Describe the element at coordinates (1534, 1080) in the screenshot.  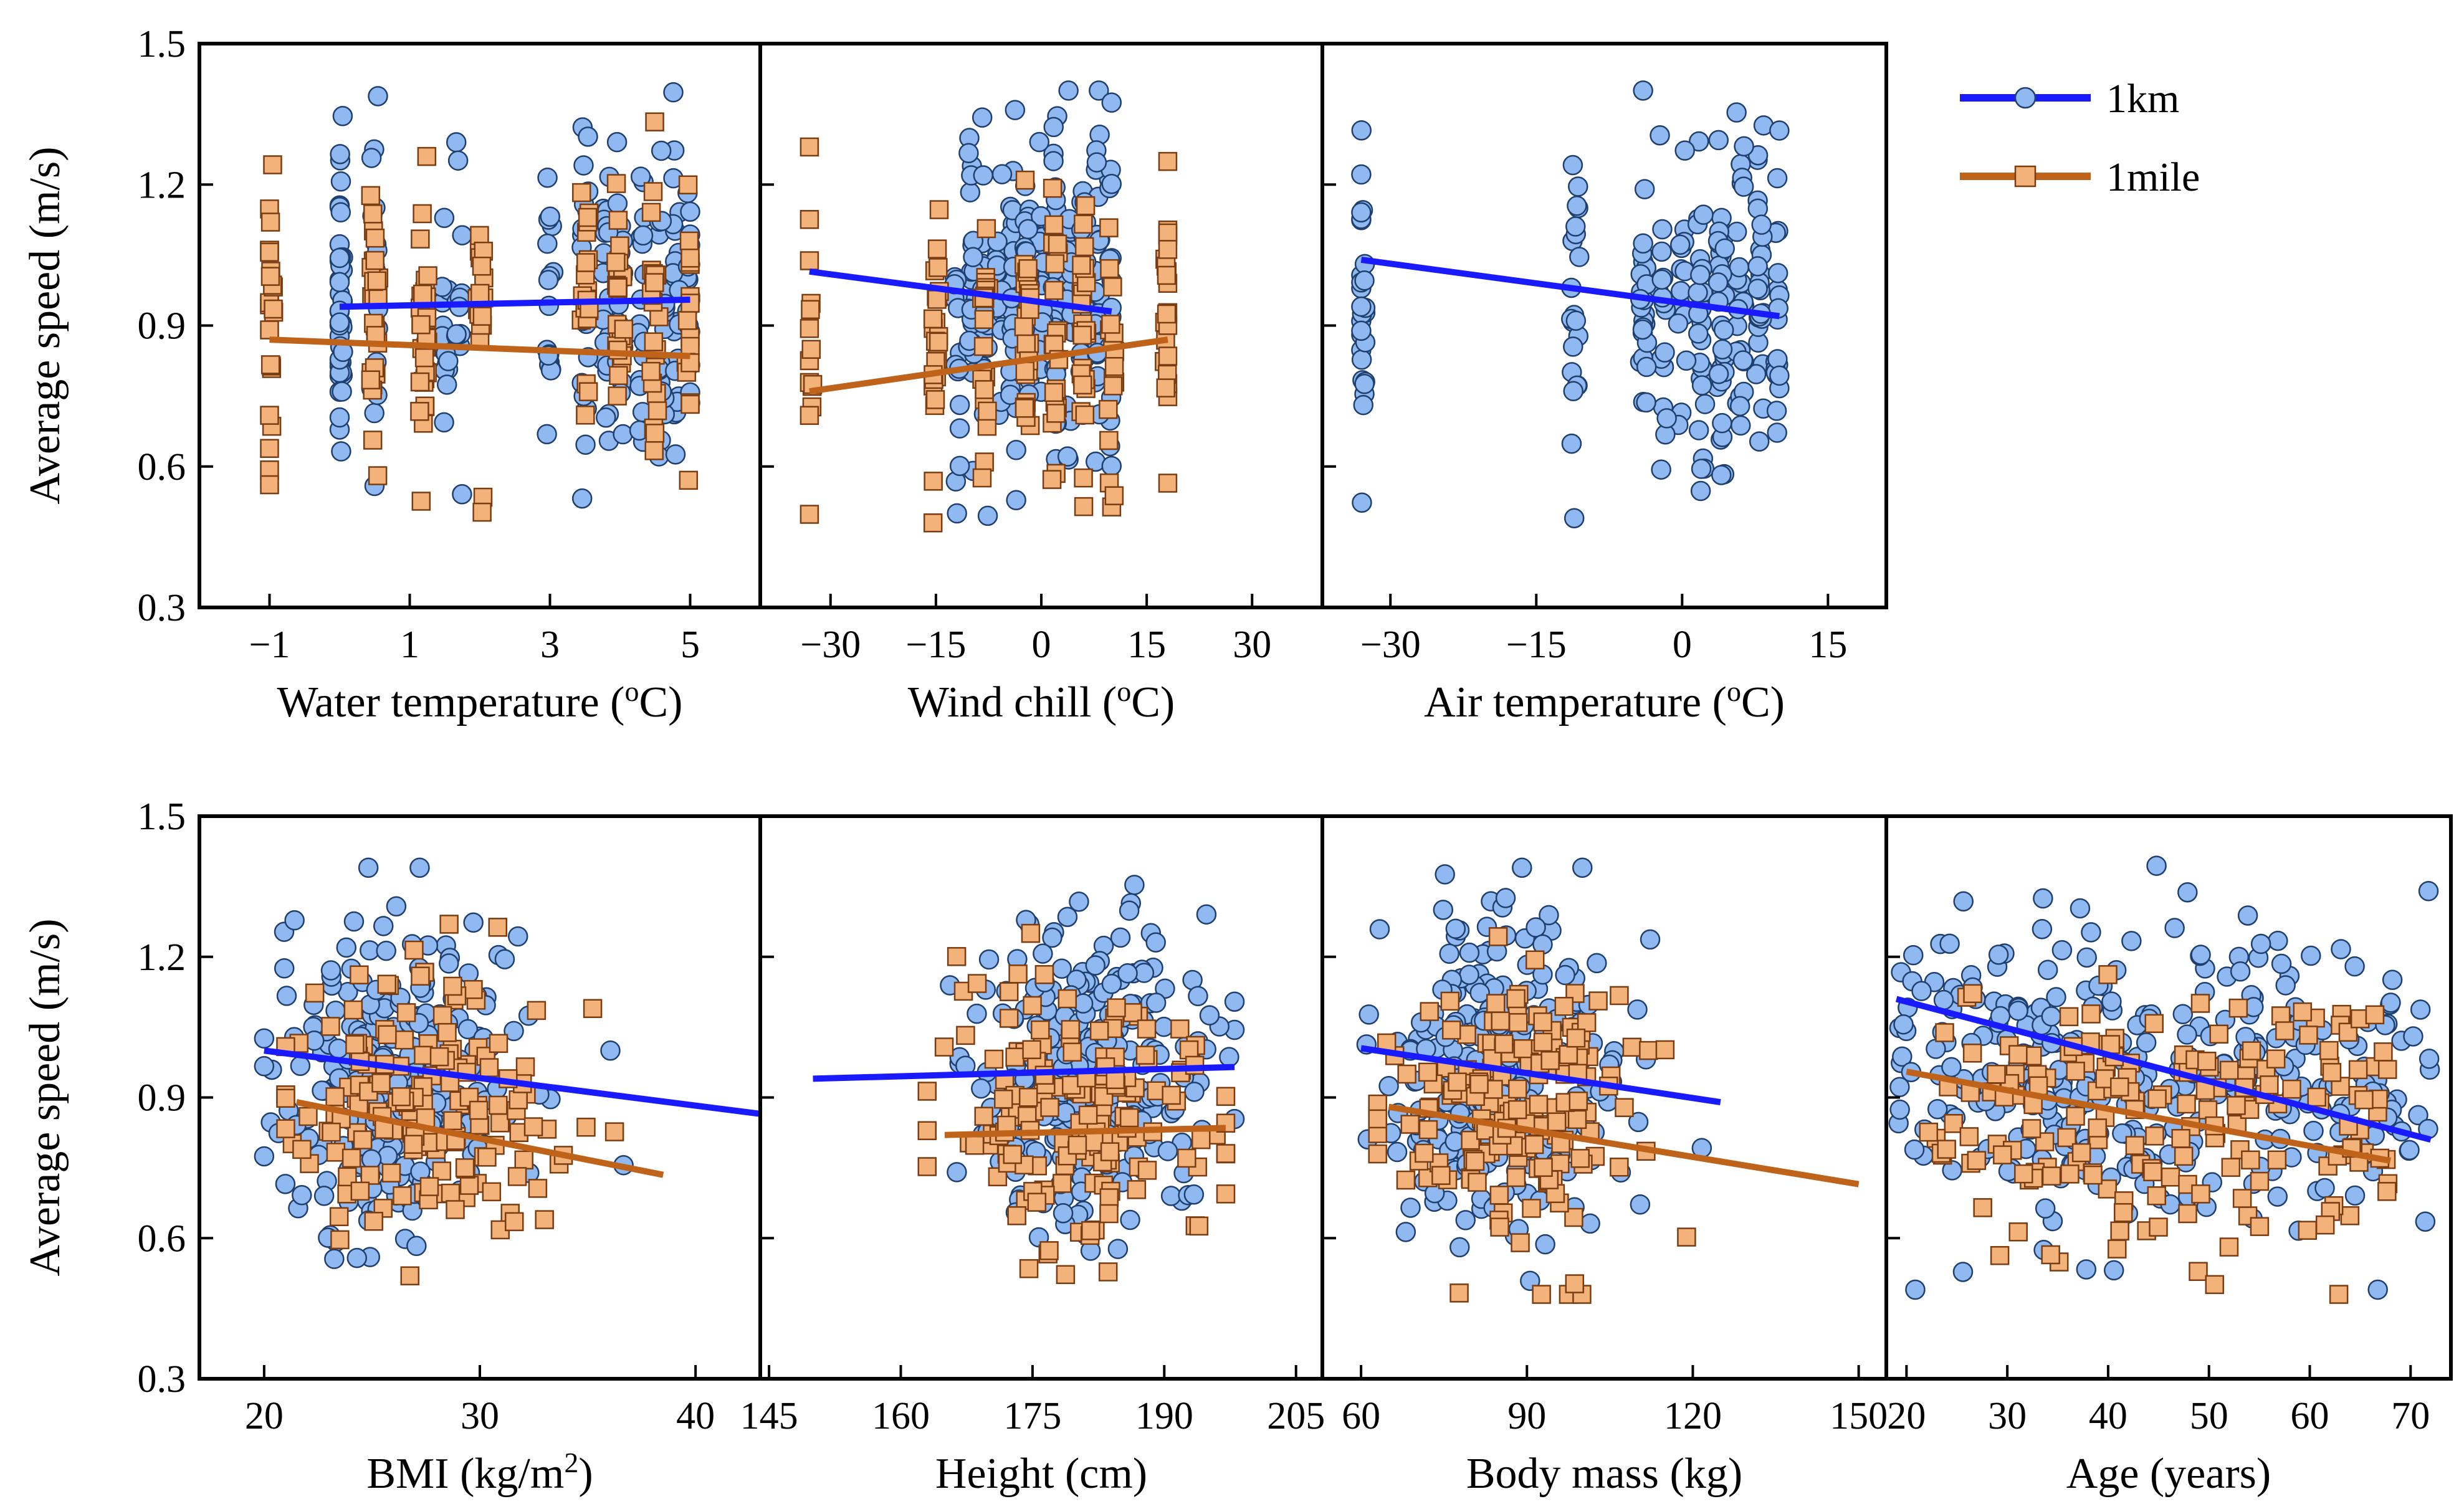
I see `scatter-points` at that location.